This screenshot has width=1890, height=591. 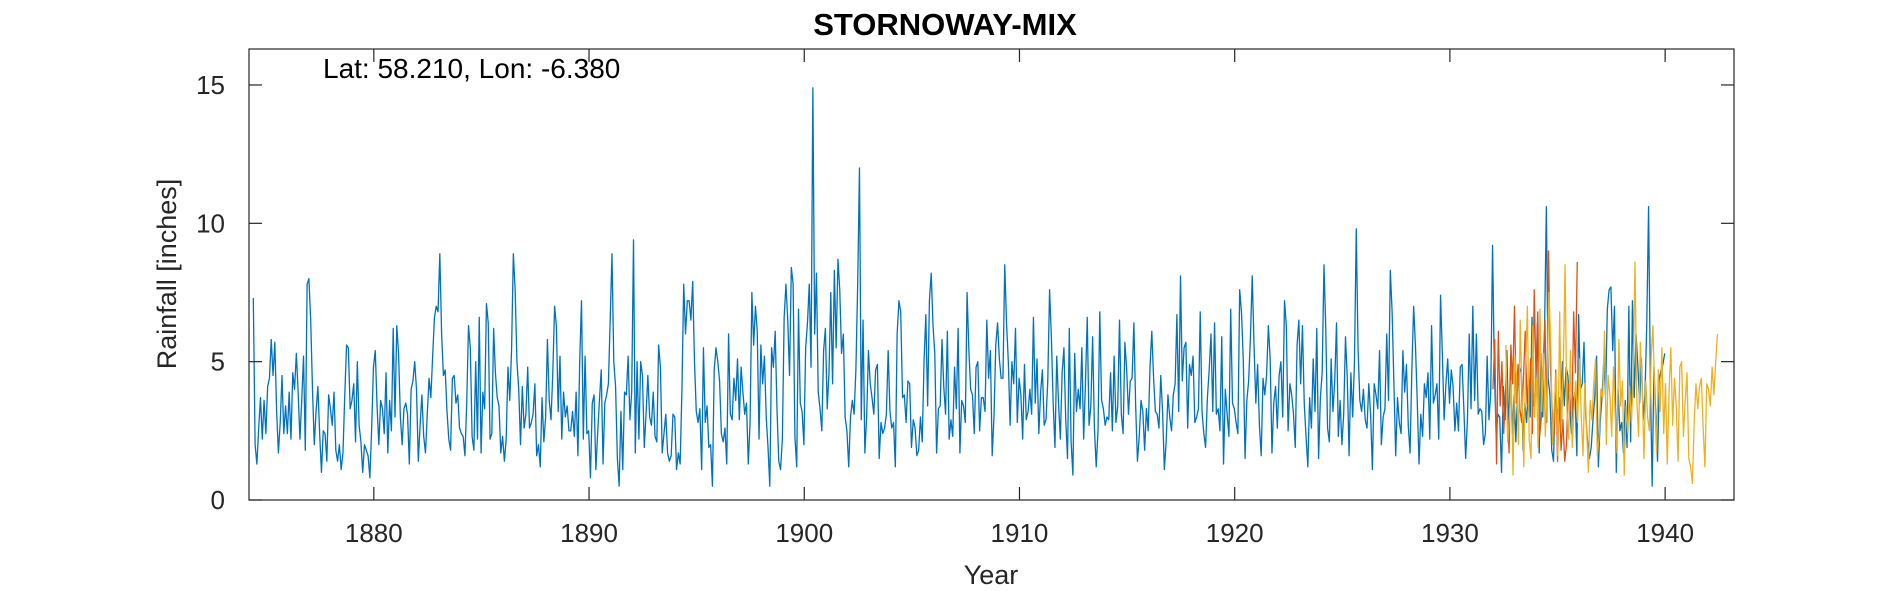 What do you see at coordinates (471, 68) in the screenshot?
I see `lat-lon-annotation: Lat: 58.210, Lon: -6.380` at bounding box center [471, 68].